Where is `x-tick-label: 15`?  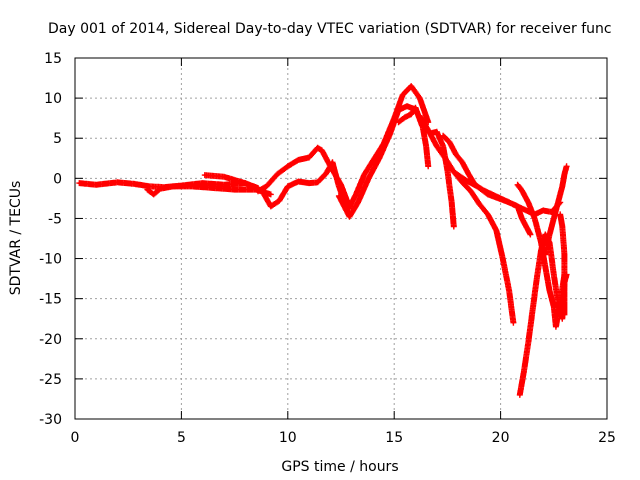 x-tick-label: 15 is located at coordinates (394, 438).